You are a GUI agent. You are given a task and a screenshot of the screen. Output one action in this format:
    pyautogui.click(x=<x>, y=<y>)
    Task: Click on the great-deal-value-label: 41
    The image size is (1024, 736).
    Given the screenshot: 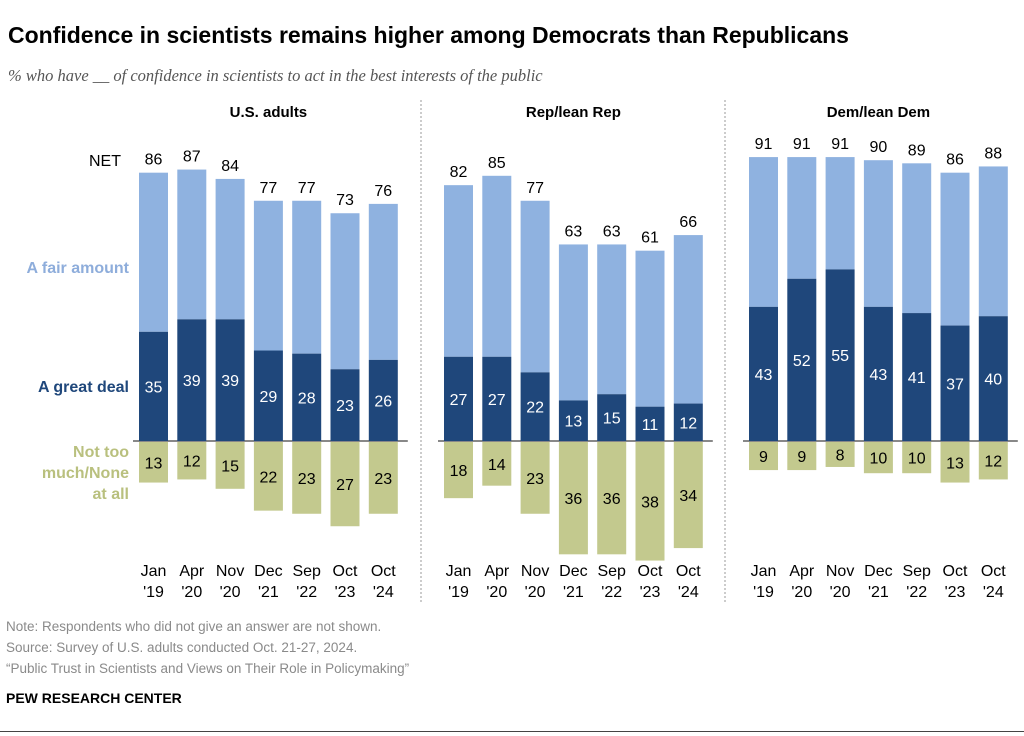 What is the action you would take?
    pyautogui.click(x=917, y=378)
    